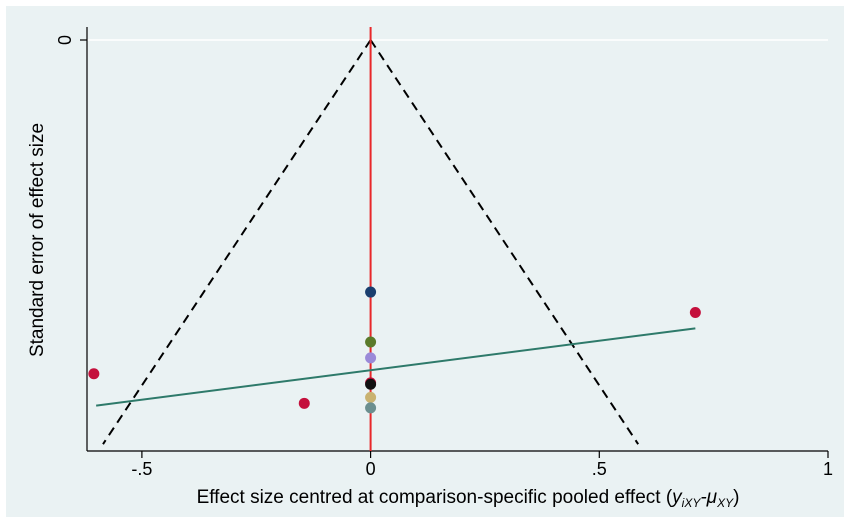  What do you see at coordinates (65, 40) in the screenshot?
I see `y-tick-label: 0` at bounding box center [65, 40].